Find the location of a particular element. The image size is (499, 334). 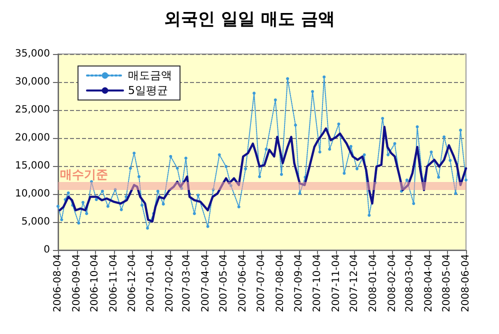

y-tick-label: 5,000 is located at coordinates (35, 222).